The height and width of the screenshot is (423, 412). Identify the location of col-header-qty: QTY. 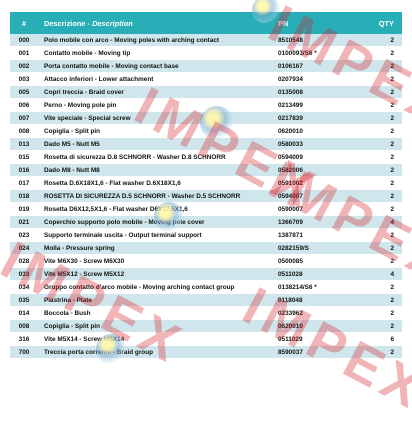
(383, 23).